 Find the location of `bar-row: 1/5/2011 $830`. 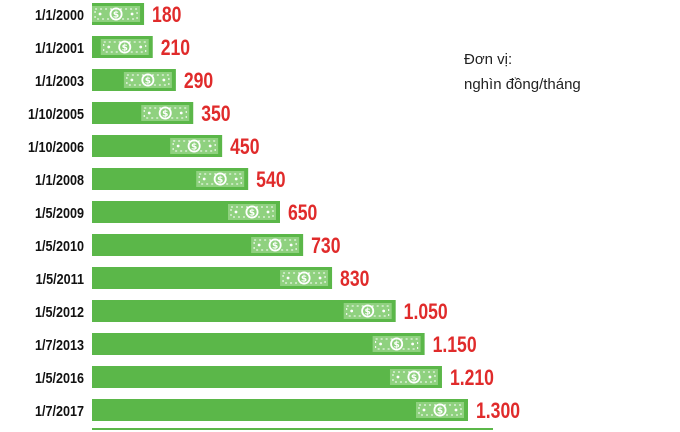

bar-row: 1/5/2011 $830 is located at coordinates (203, 279).